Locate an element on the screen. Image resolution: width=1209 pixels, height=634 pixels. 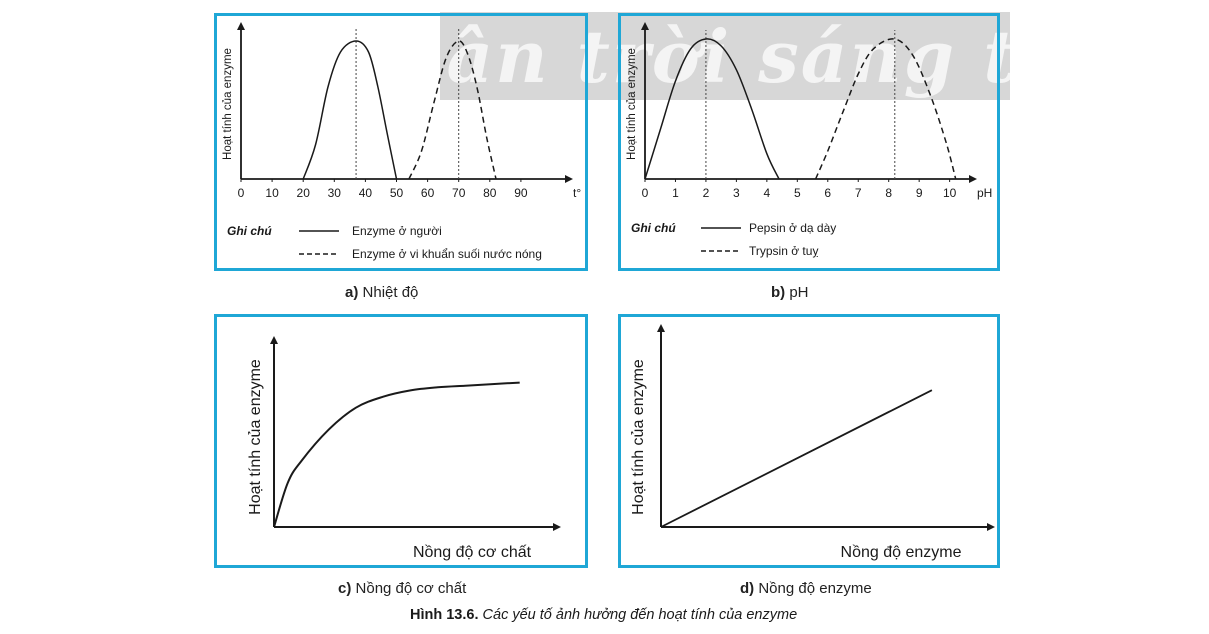
caption-b-text: pH is located at coordinates (799, 292).